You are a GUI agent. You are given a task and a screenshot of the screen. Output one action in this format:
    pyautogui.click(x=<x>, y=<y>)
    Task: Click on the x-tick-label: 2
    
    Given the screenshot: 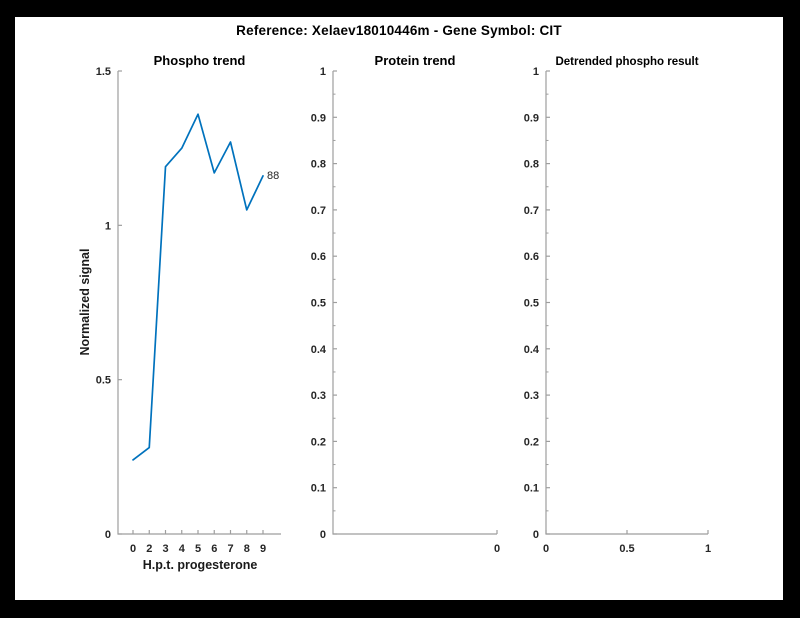 What is the action you would take?
    pyautogui.click(x=149, y=549)
    